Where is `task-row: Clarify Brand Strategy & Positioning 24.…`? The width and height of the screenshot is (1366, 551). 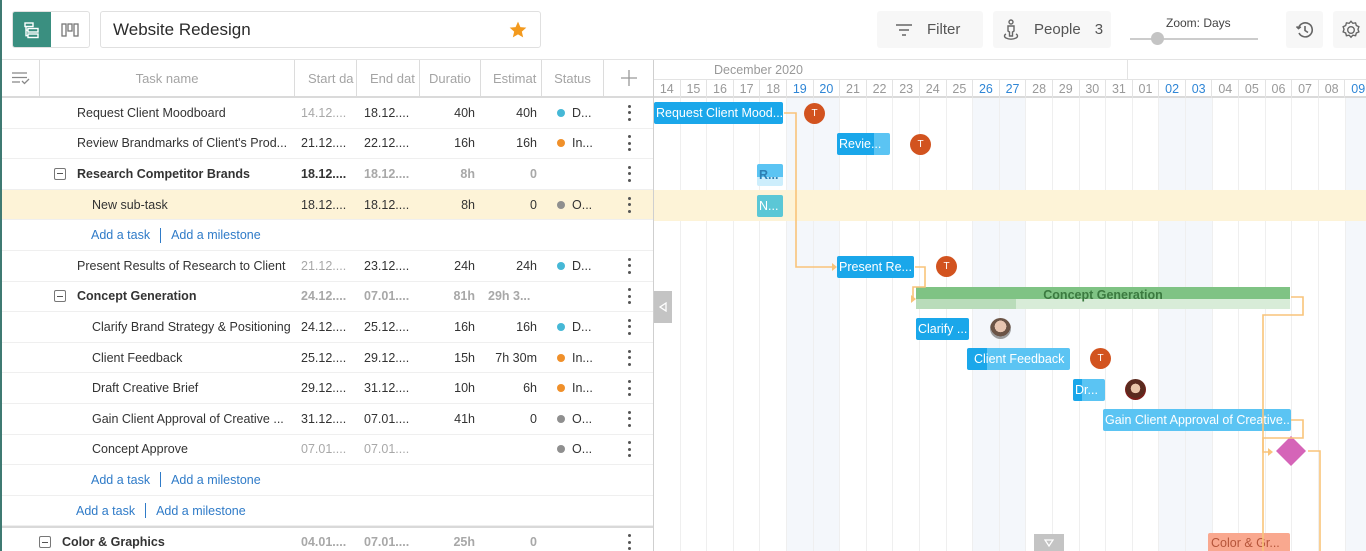 task-row: Clarify Brand Strategy & Positioning 24.… is located at coordinates (327, 327).